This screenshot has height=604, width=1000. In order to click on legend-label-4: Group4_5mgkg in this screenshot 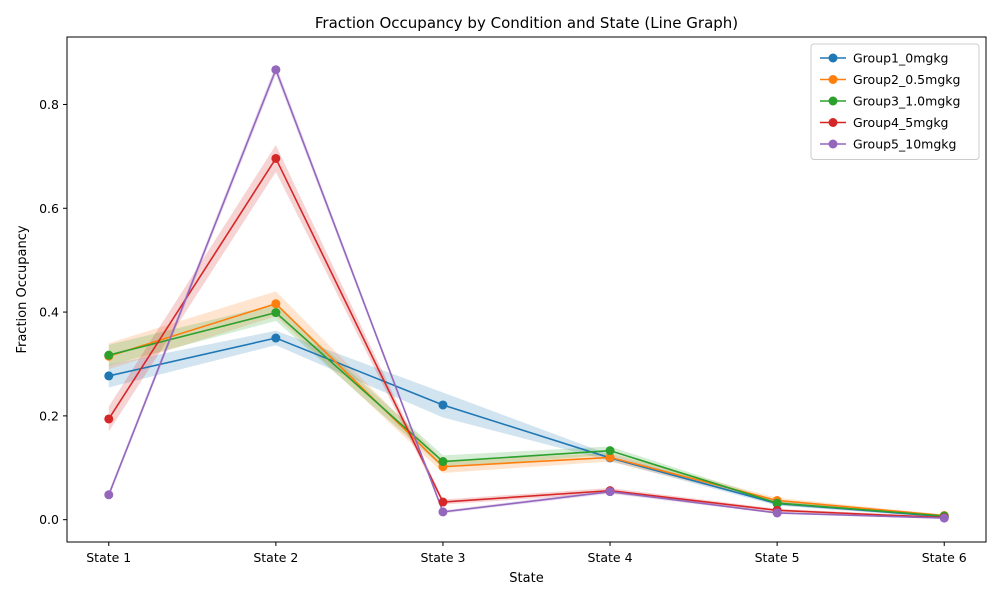, I will do `click(901, 122)`.